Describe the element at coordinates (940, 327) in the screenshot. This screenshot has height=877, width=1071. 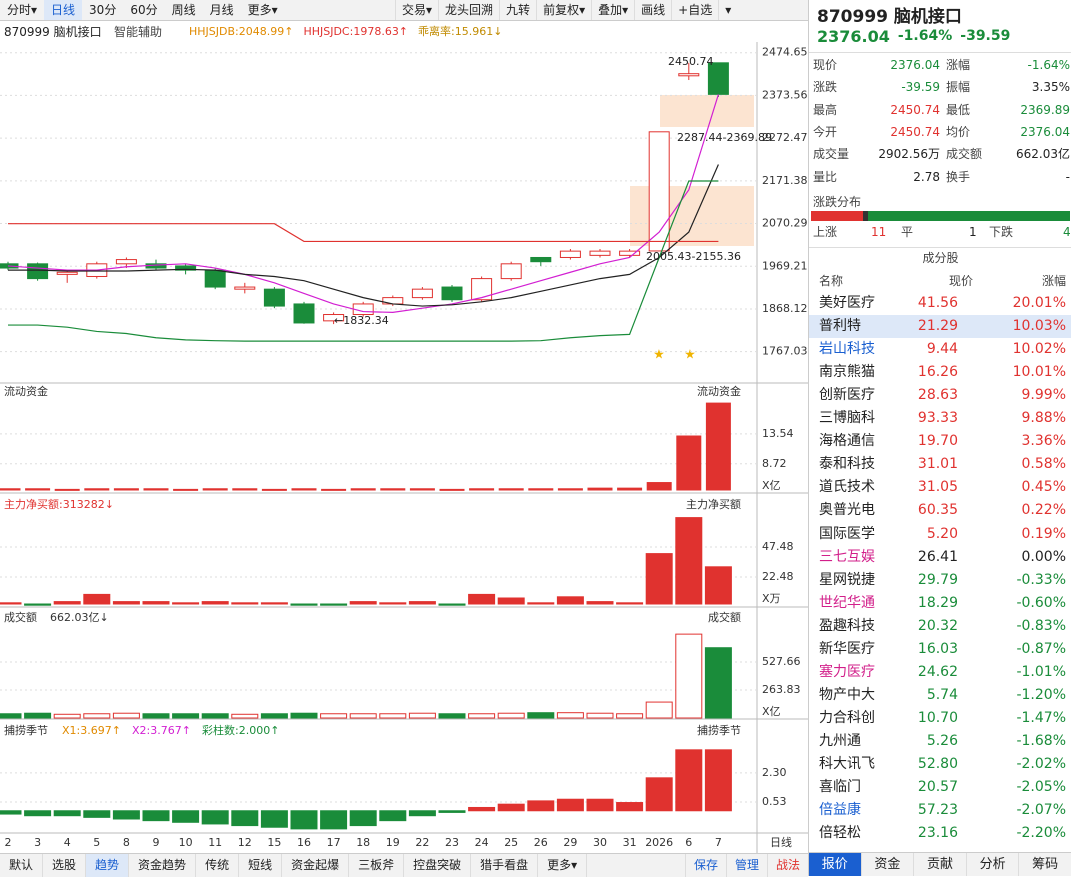
I see `stock-row: 普利特 21.29 10.03%` at that location.